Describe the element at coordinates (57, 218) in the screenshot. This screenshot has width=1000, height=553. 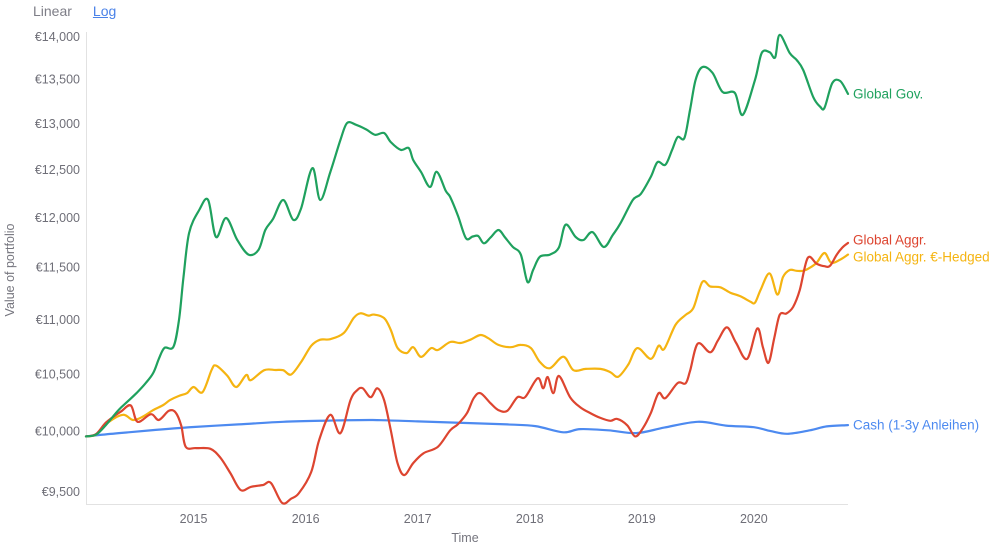
I see `y-tick-label: €12,000` at that location.